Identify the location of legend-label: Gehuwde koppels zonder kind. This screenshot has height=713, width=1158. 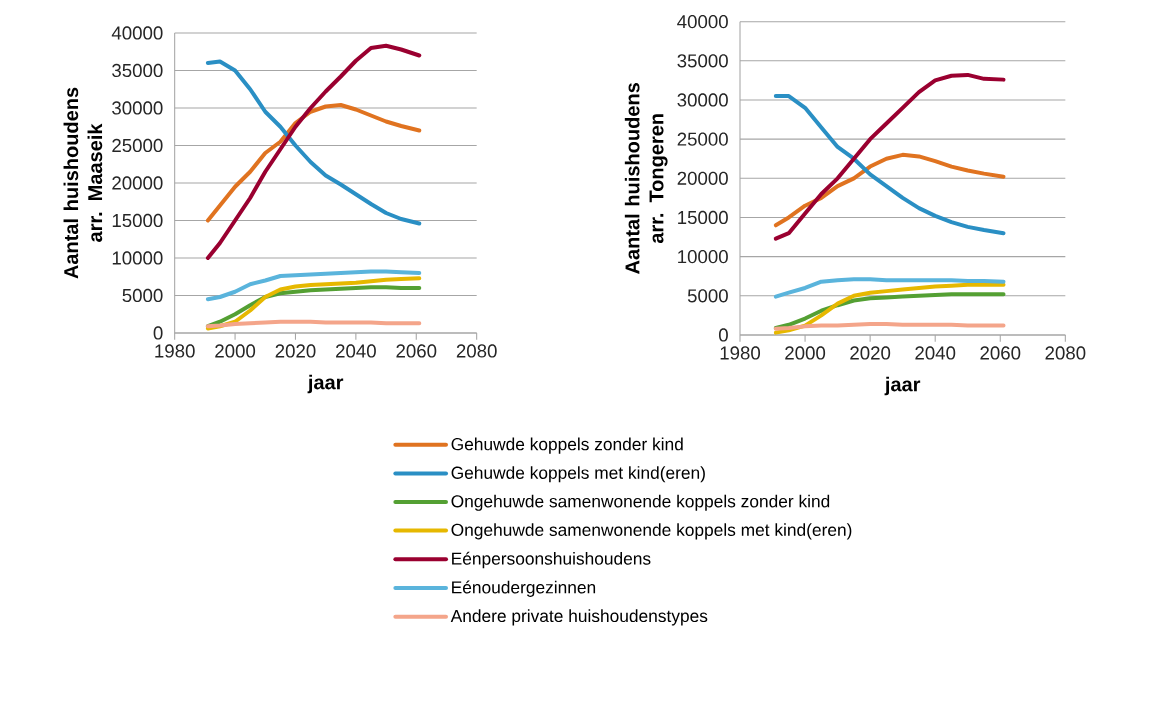
(567, 445).